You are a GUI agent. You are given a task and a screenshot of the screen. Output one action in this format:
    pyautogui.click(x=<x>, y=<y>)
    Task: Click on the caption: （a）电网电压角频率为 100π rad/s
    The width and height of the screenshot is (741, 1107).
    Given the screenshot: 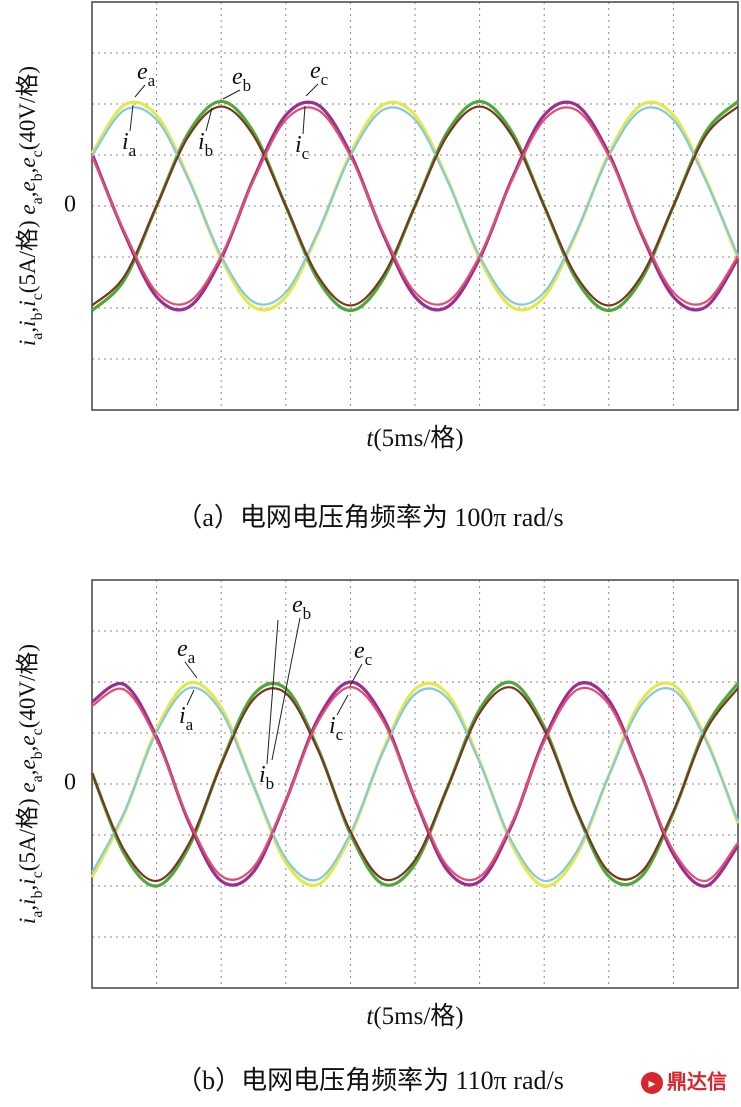 What is the action you would take?
    pyautogui.click(x=369, y=517)
    